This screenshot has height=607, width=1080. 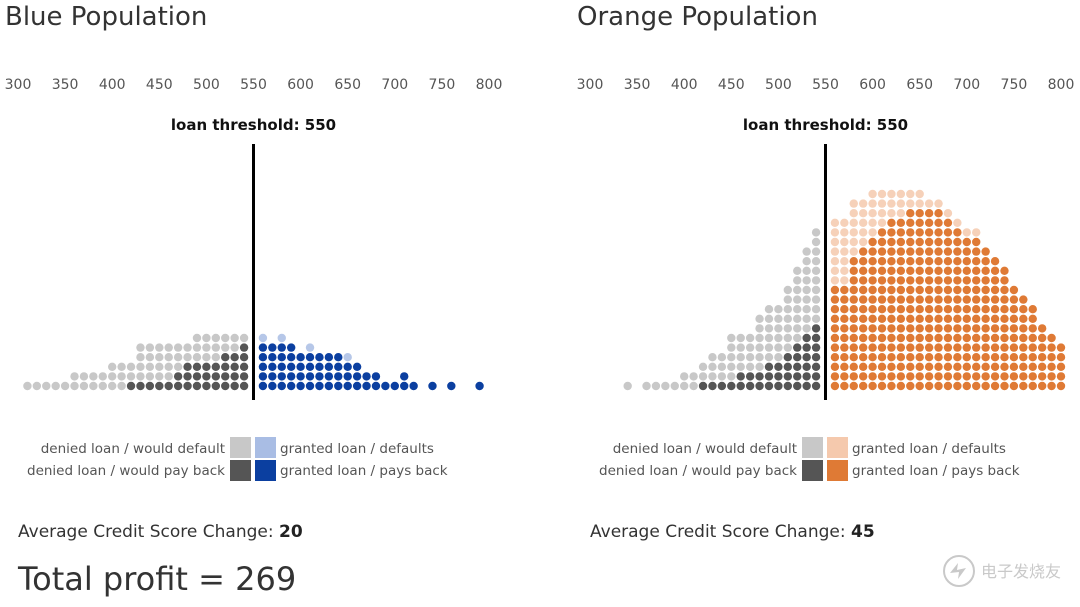 What do you see at coordinates (837, 470) in the screenshot?
I see `legend-swatch-granted-payback` at bounding box center [837, 470].